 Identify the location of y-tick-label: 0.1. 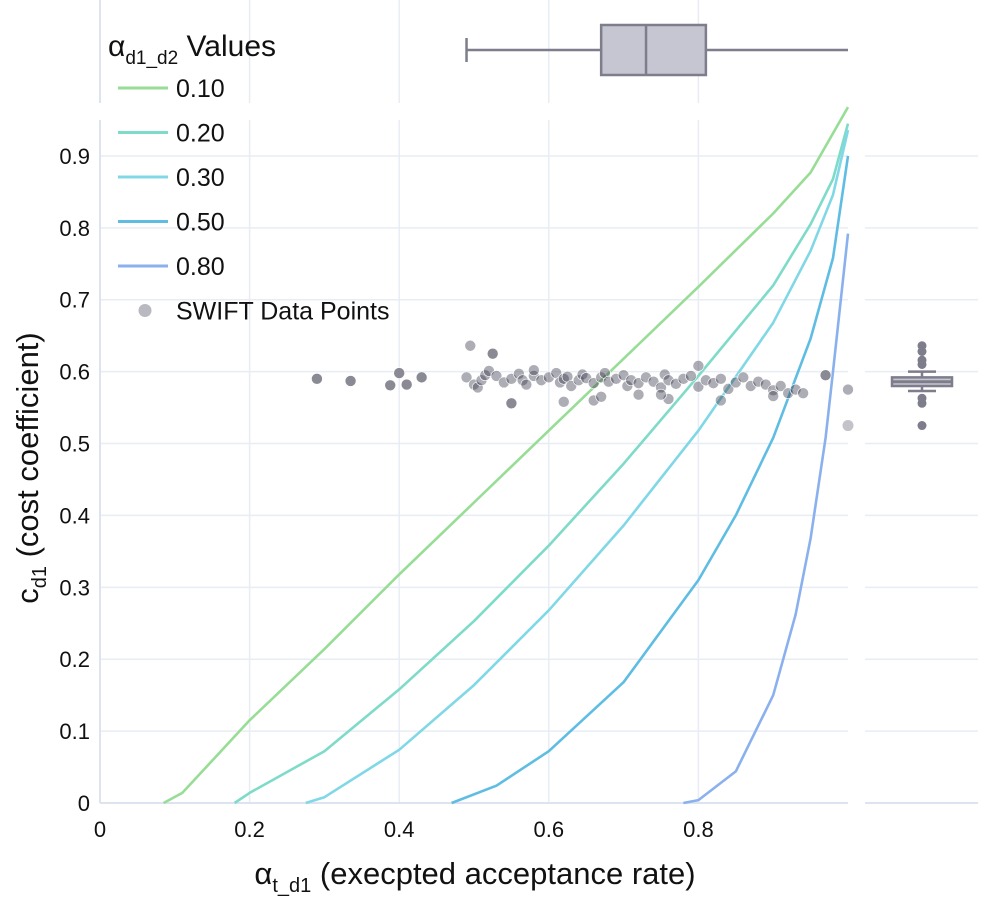
(74, 731).